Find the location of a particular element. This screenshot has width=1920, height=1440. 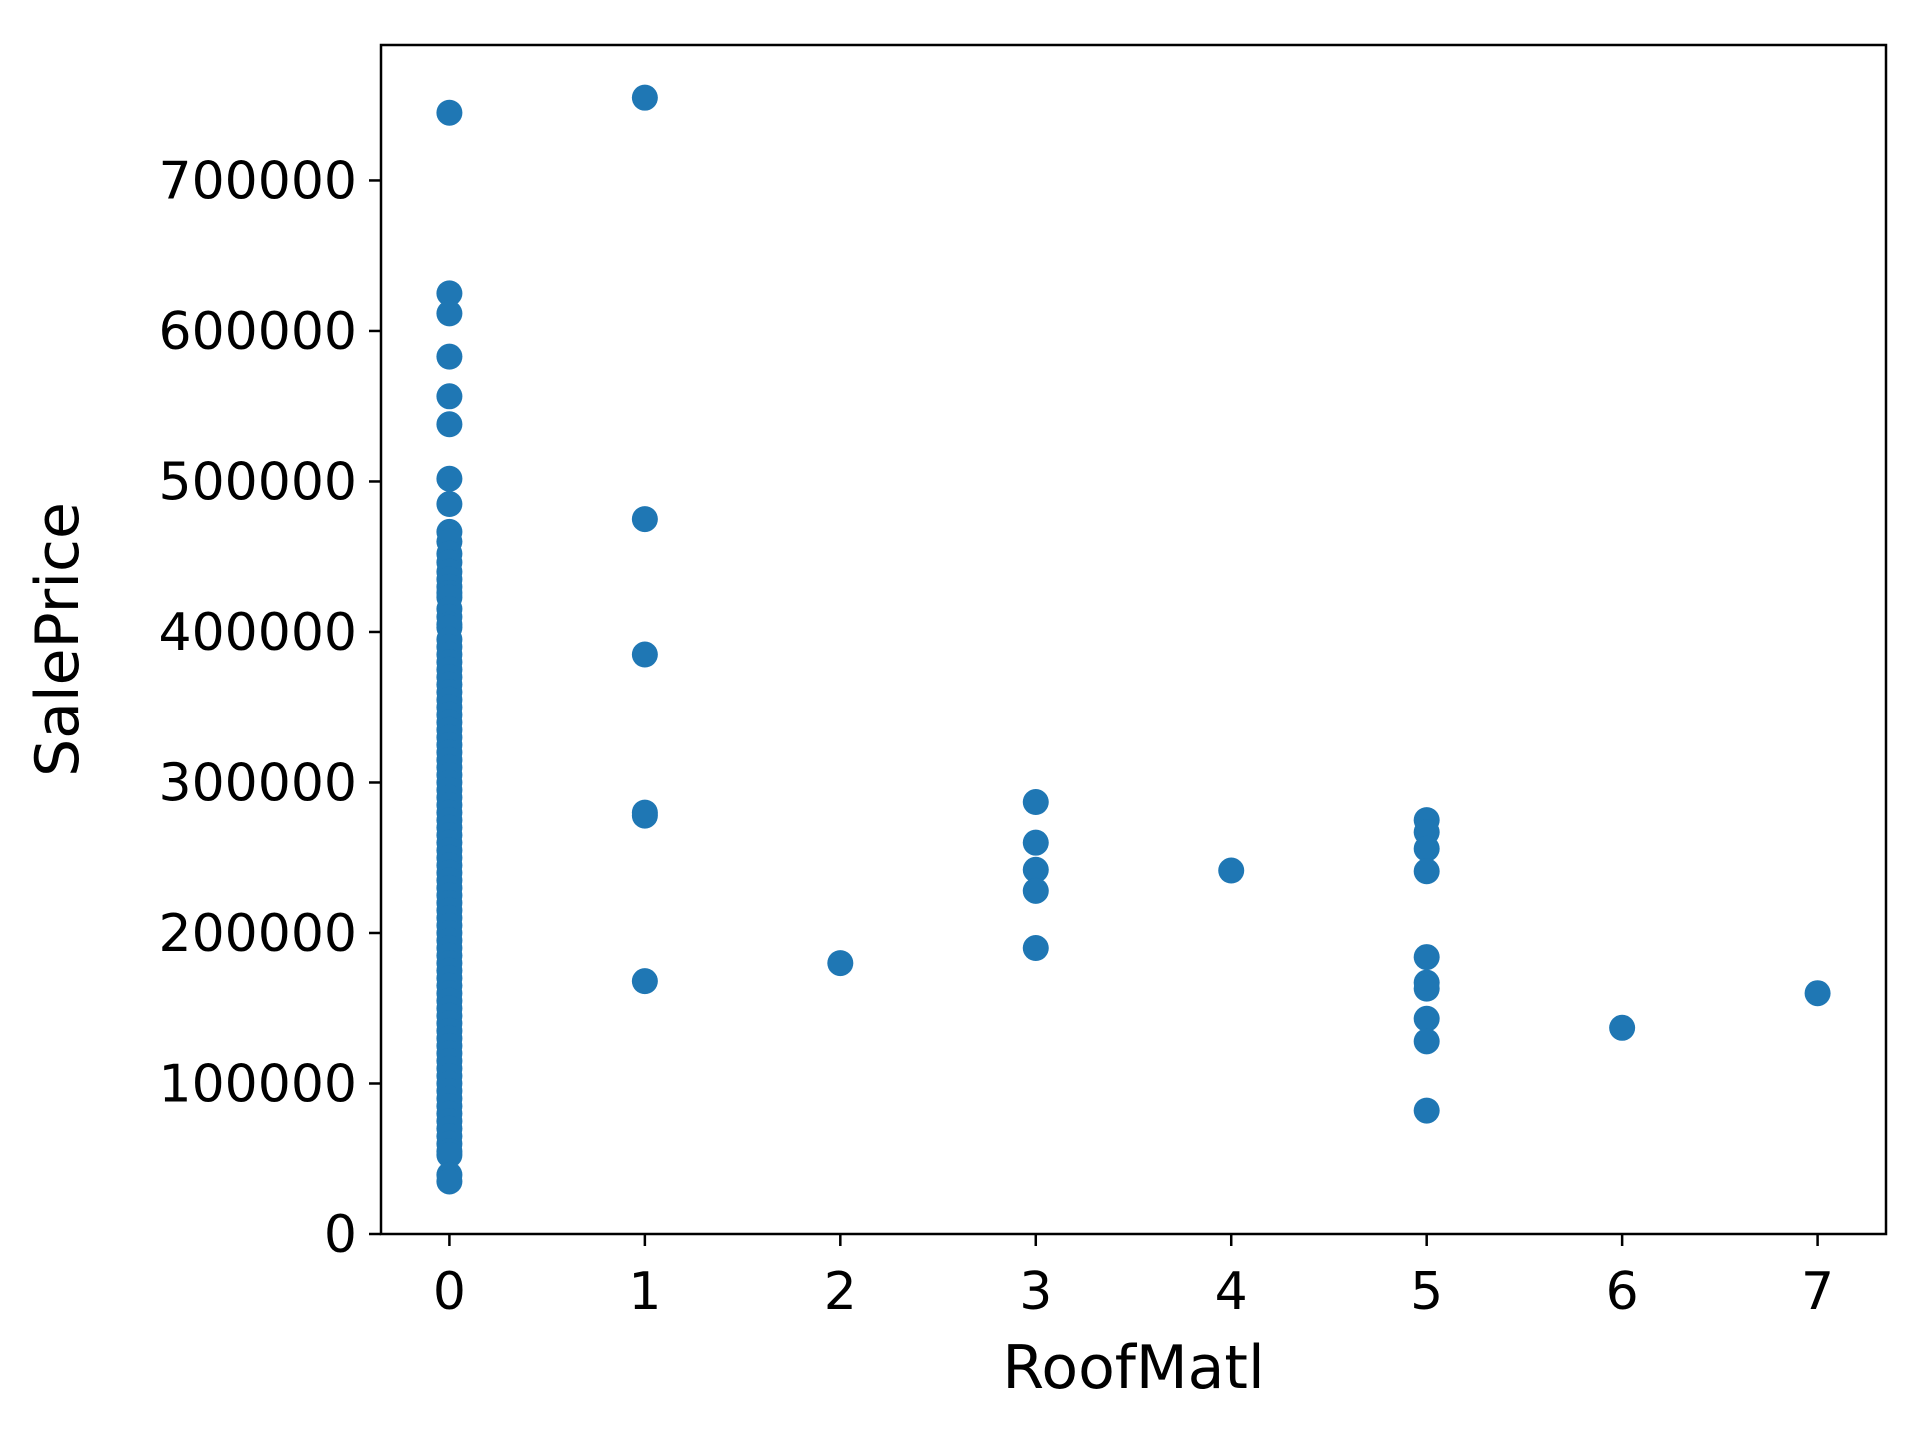

x-tick-label: 6 is located at coordinates (1622, 1292).